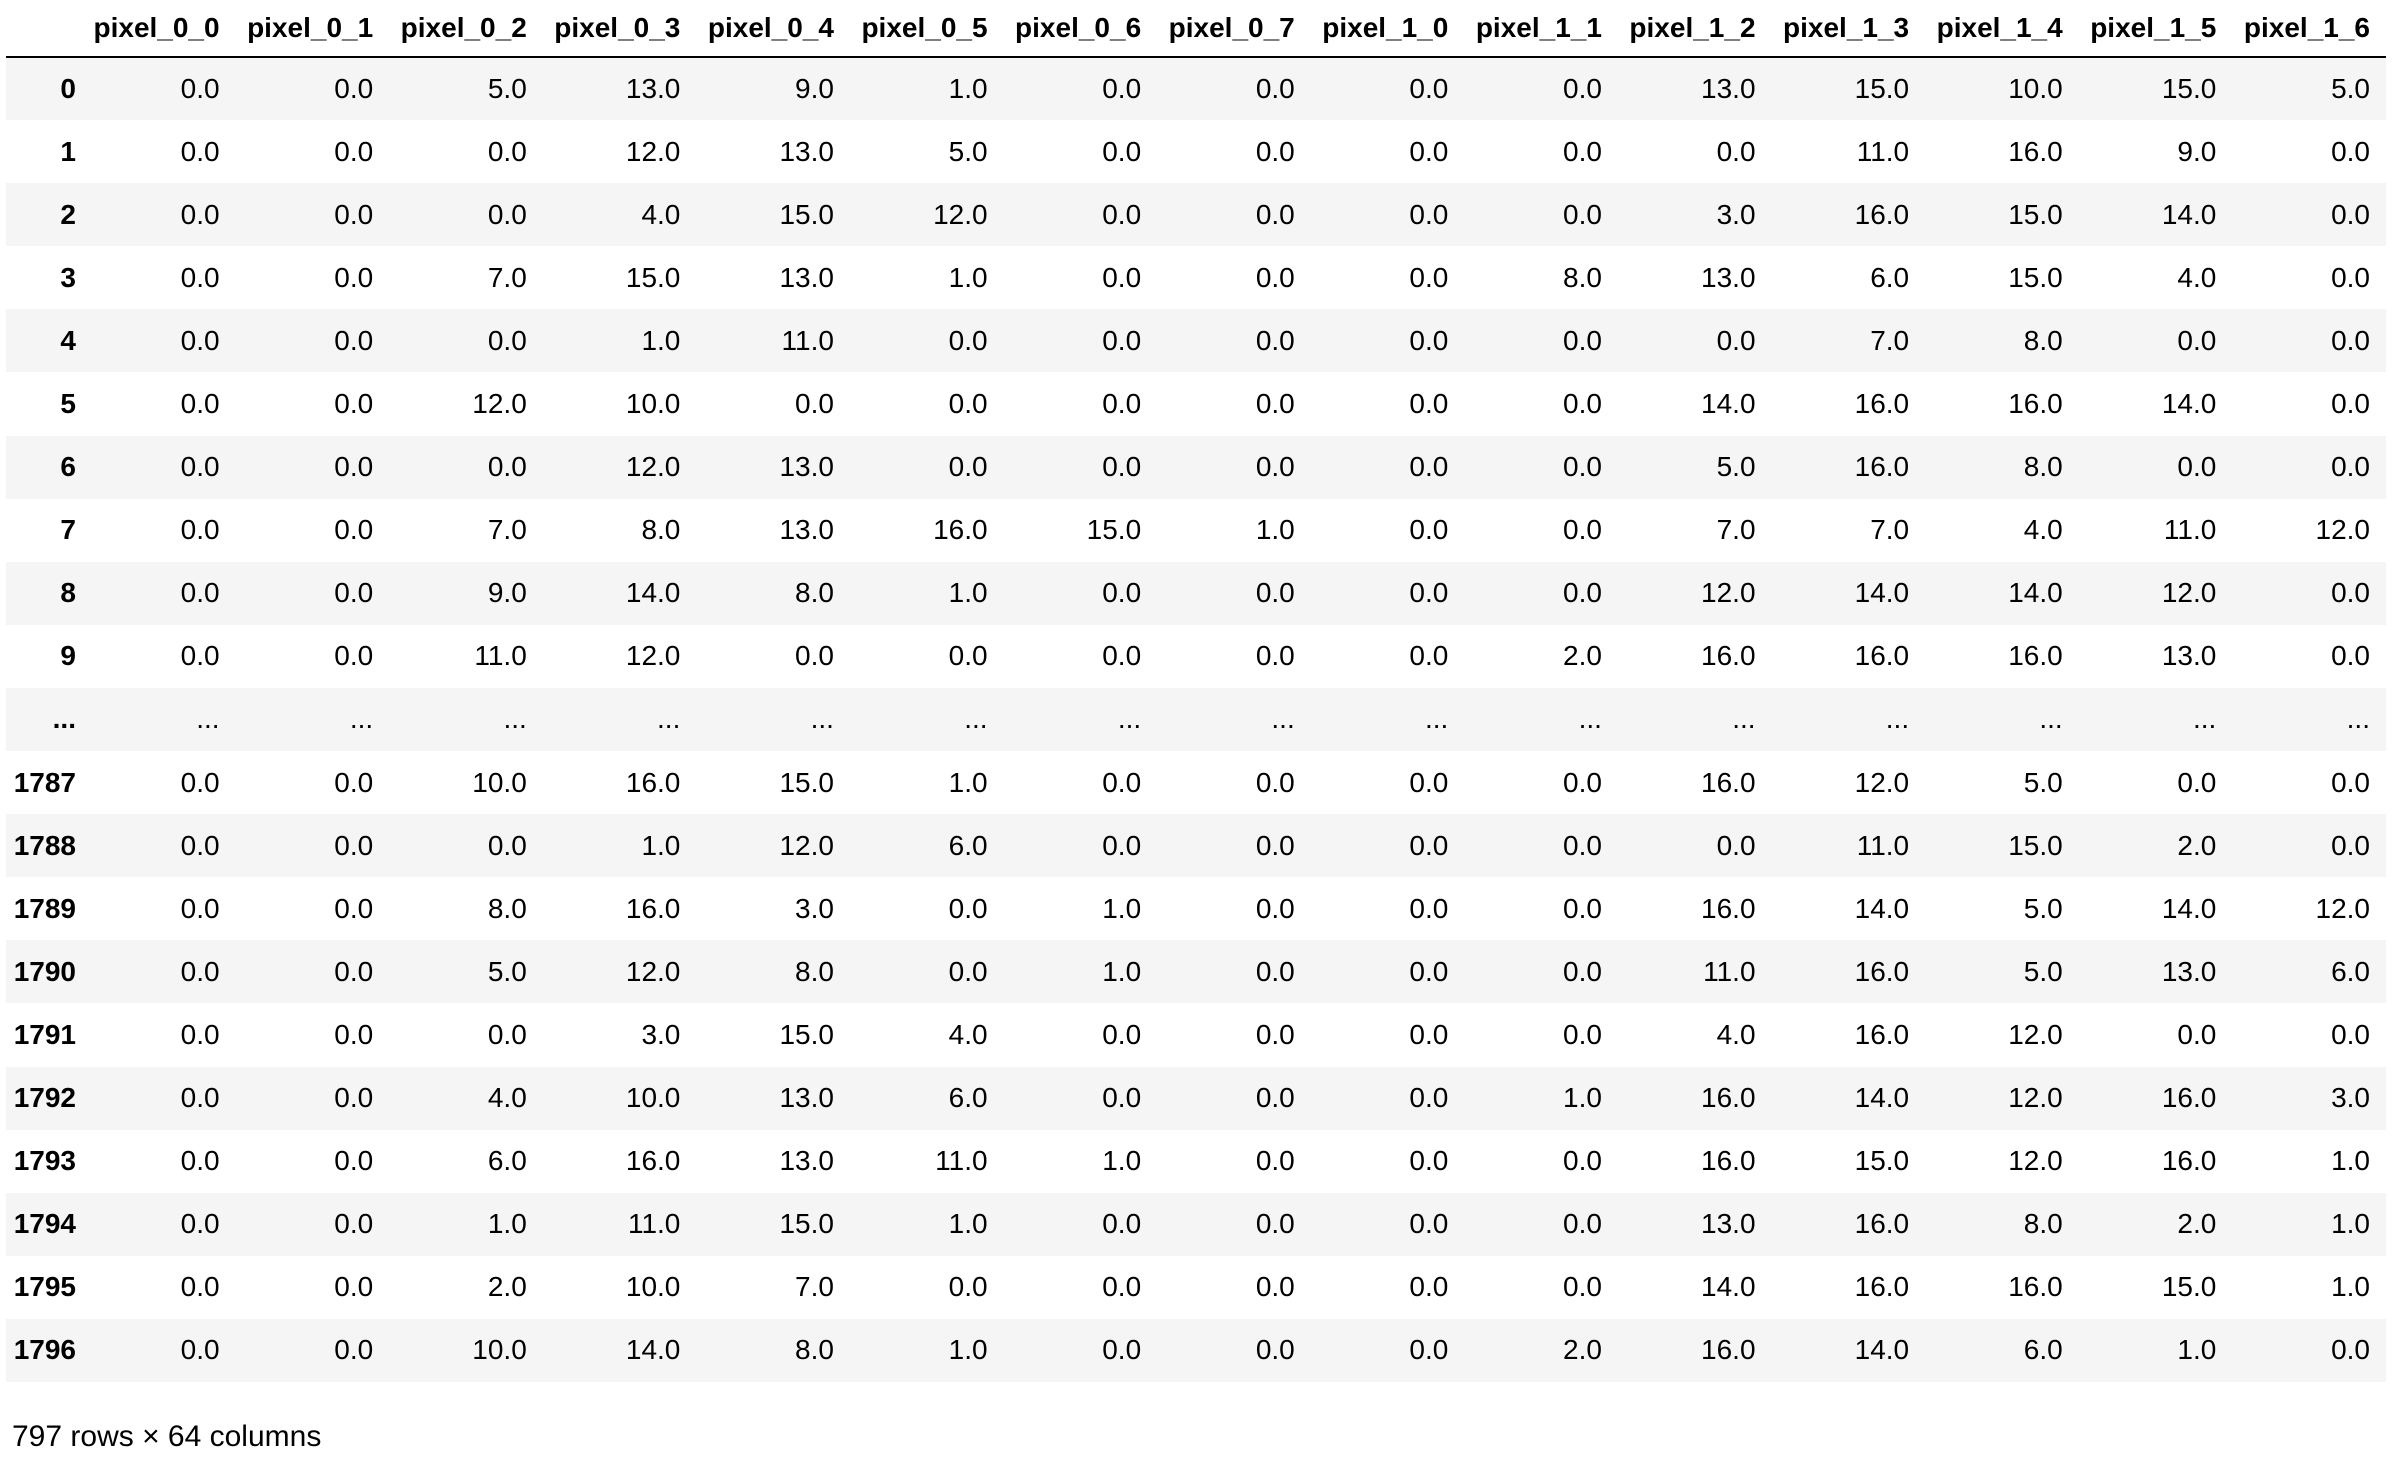 The width and height of the screenshot is (2392, 1470). I want to click on index-header, so click(44, 29).